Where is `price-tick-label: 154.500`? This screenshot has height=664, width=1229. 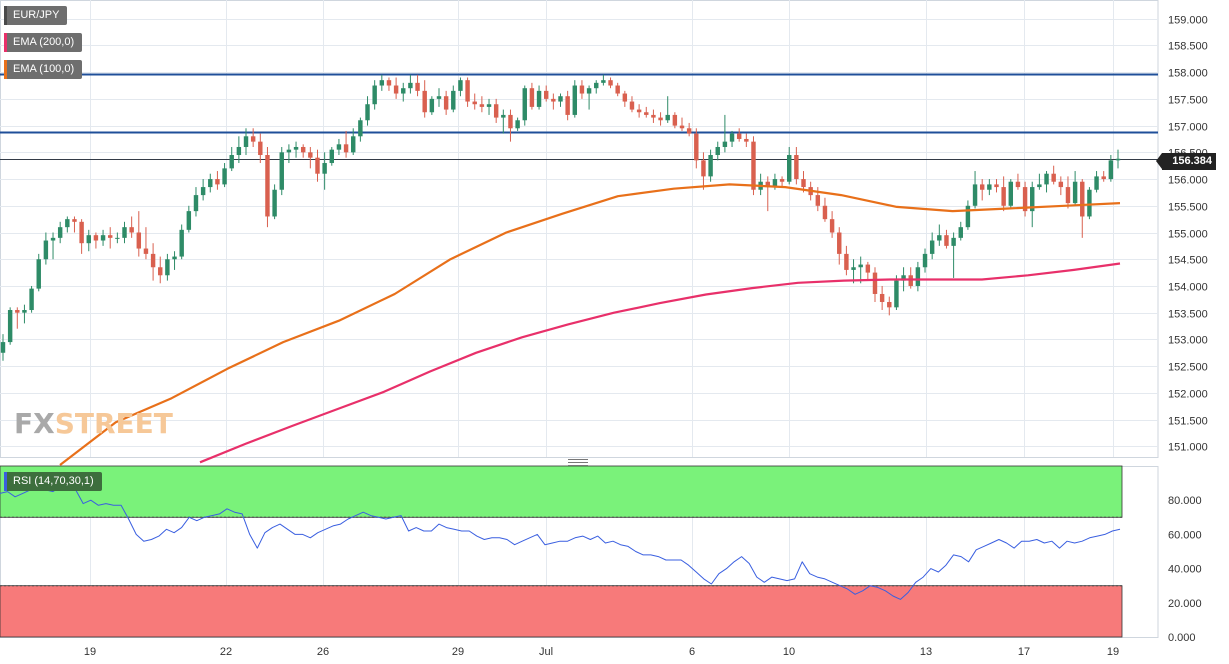 price-tick-label: 154.500 is located at coordinates (1188, 261).